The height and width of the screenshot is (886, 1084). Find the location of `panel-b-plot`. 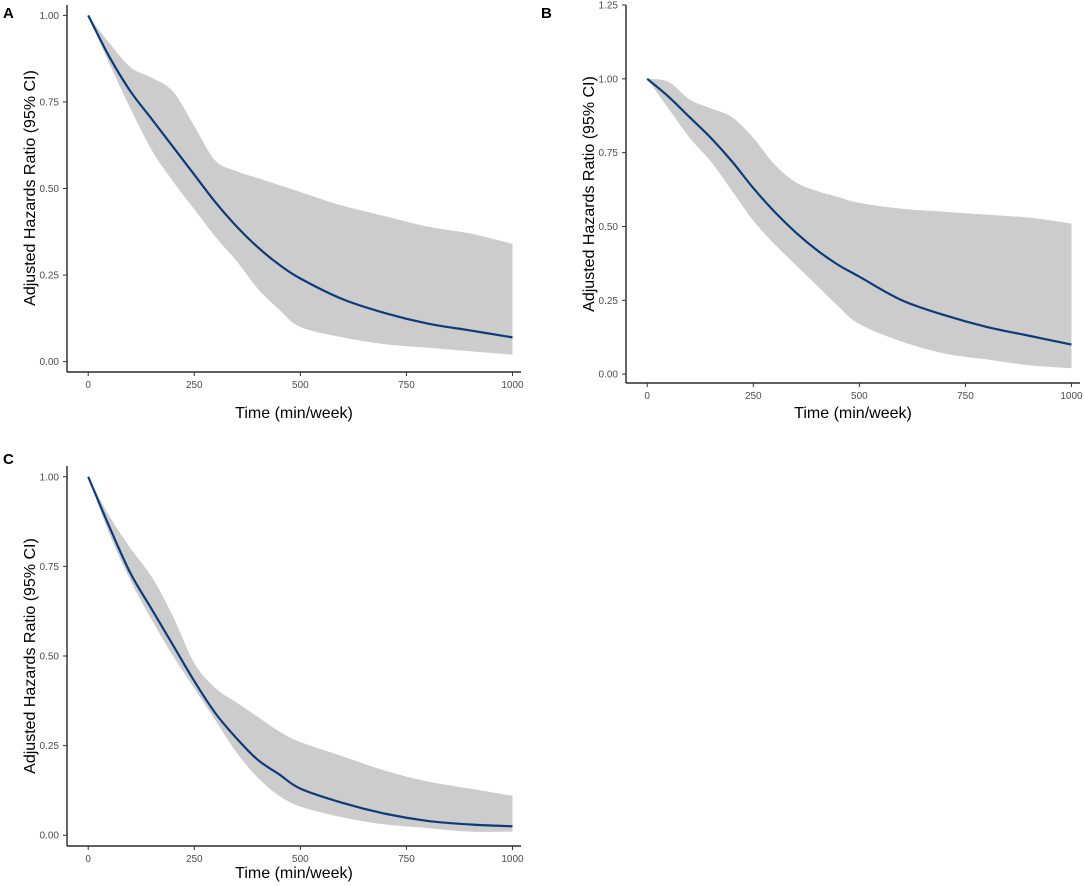

panel-b-plot is located at coordinates (859, 223).